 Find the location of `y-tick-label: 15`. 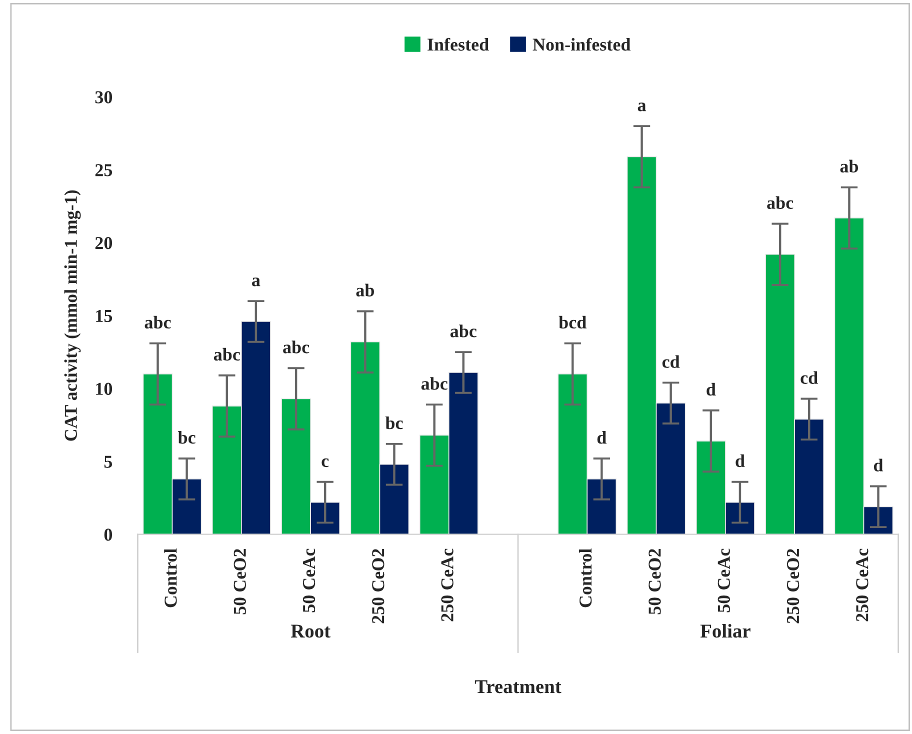

y-tick-label: 15 is located at coordinates (104, 316).